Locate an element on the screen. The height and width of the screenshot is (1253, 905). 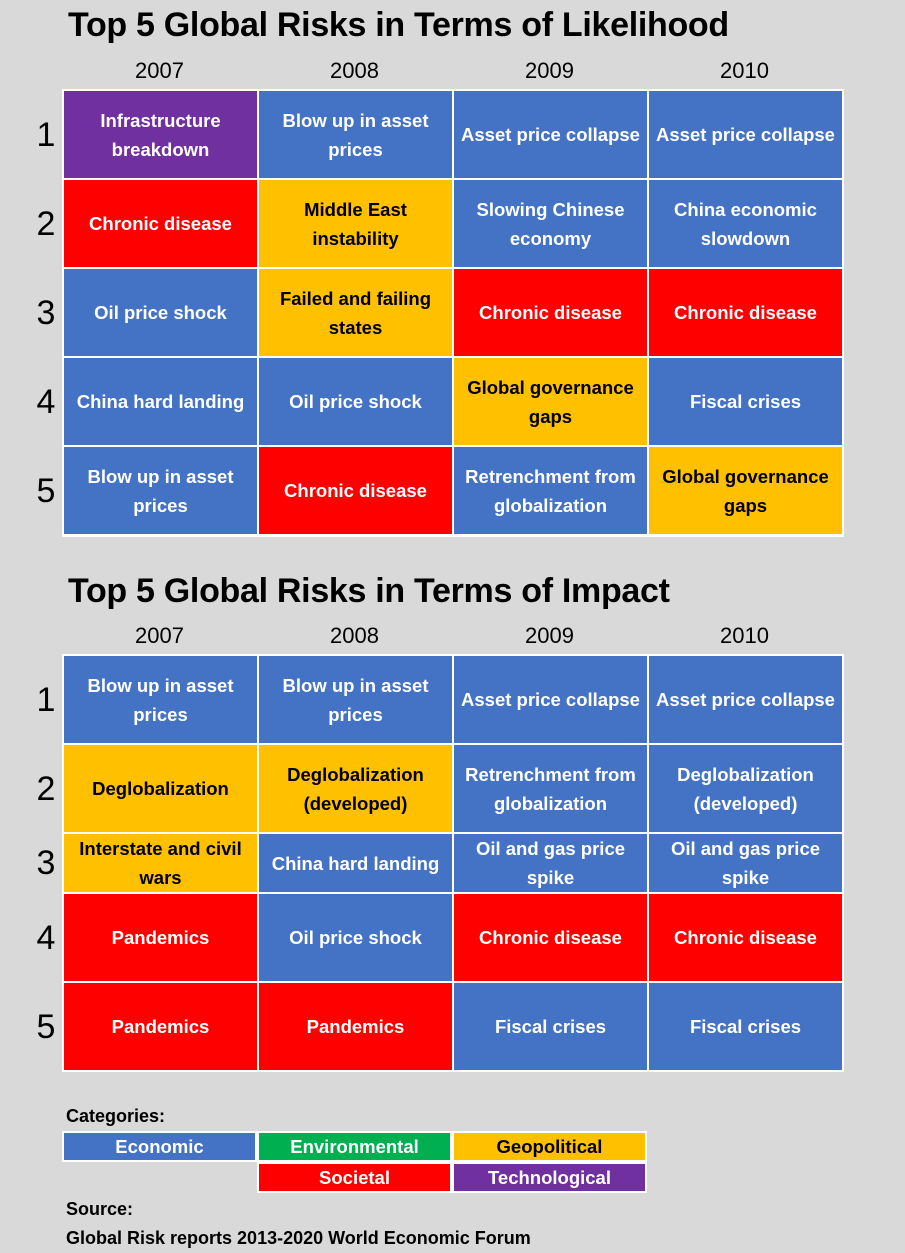
impact-title: Top 5 Global Risks in Terms of Impact is located at coordinates (369, 591).